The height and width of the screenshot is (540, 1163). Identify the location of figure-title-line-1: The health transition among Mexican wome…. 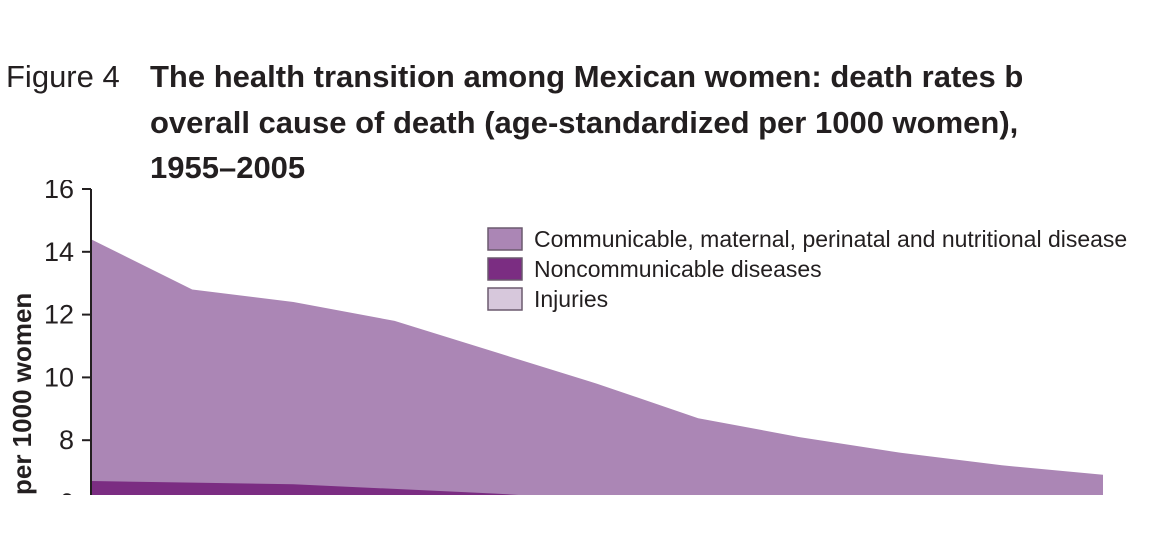
(586, 76).